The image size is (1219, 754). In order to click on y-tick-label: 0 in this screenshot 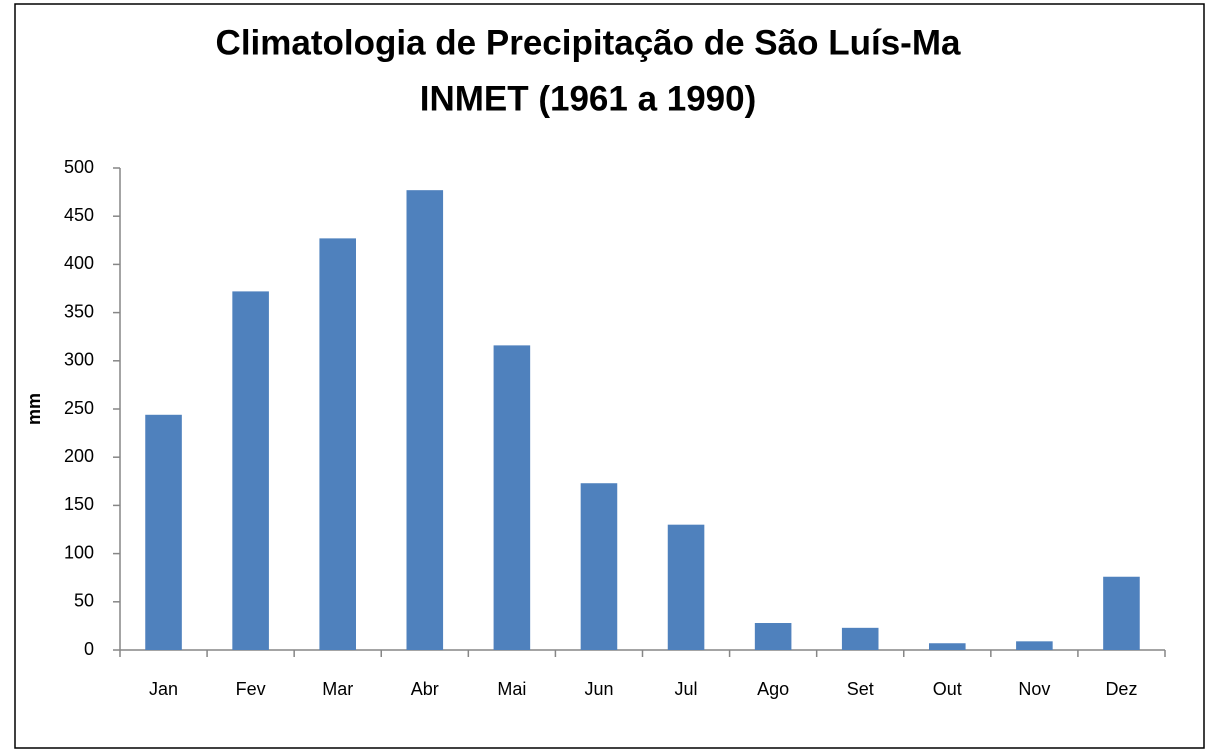, I will do `click(89, 649)`.